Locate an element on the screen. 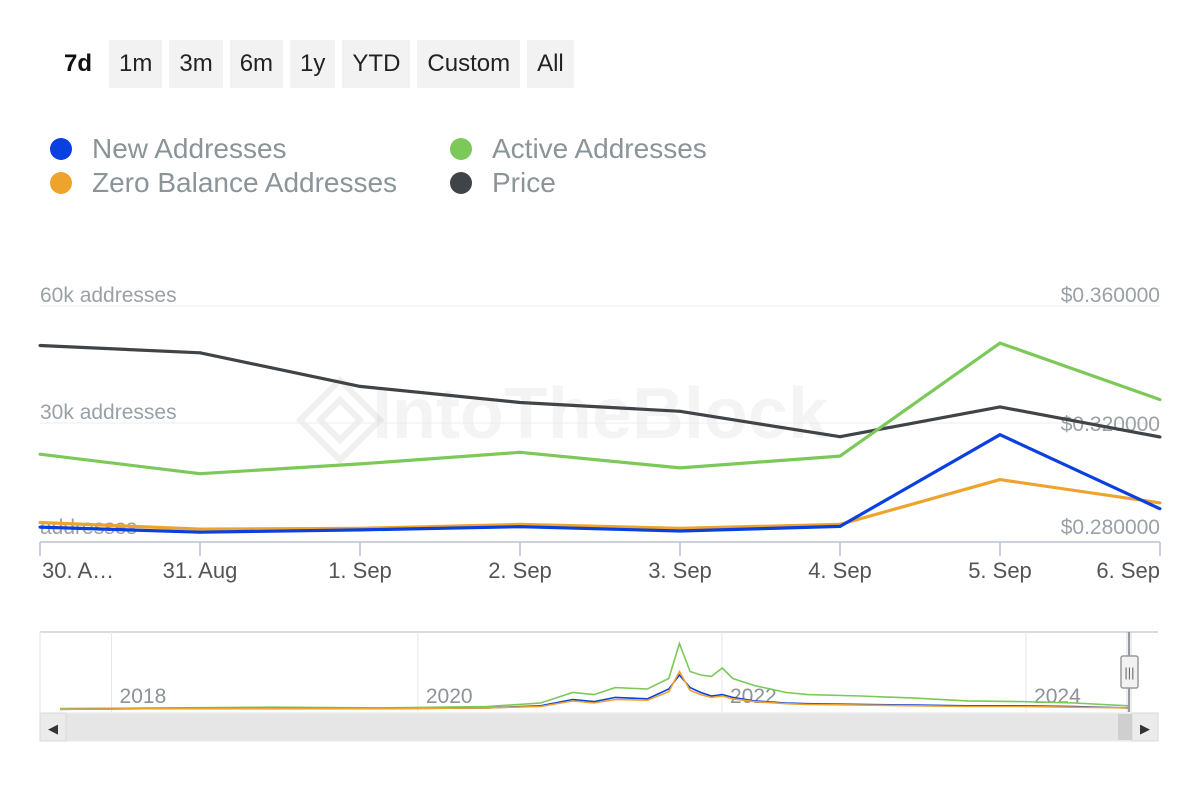 The image size is (1200, 800). watermark-logo-icon is located at coordinates (340, 420).